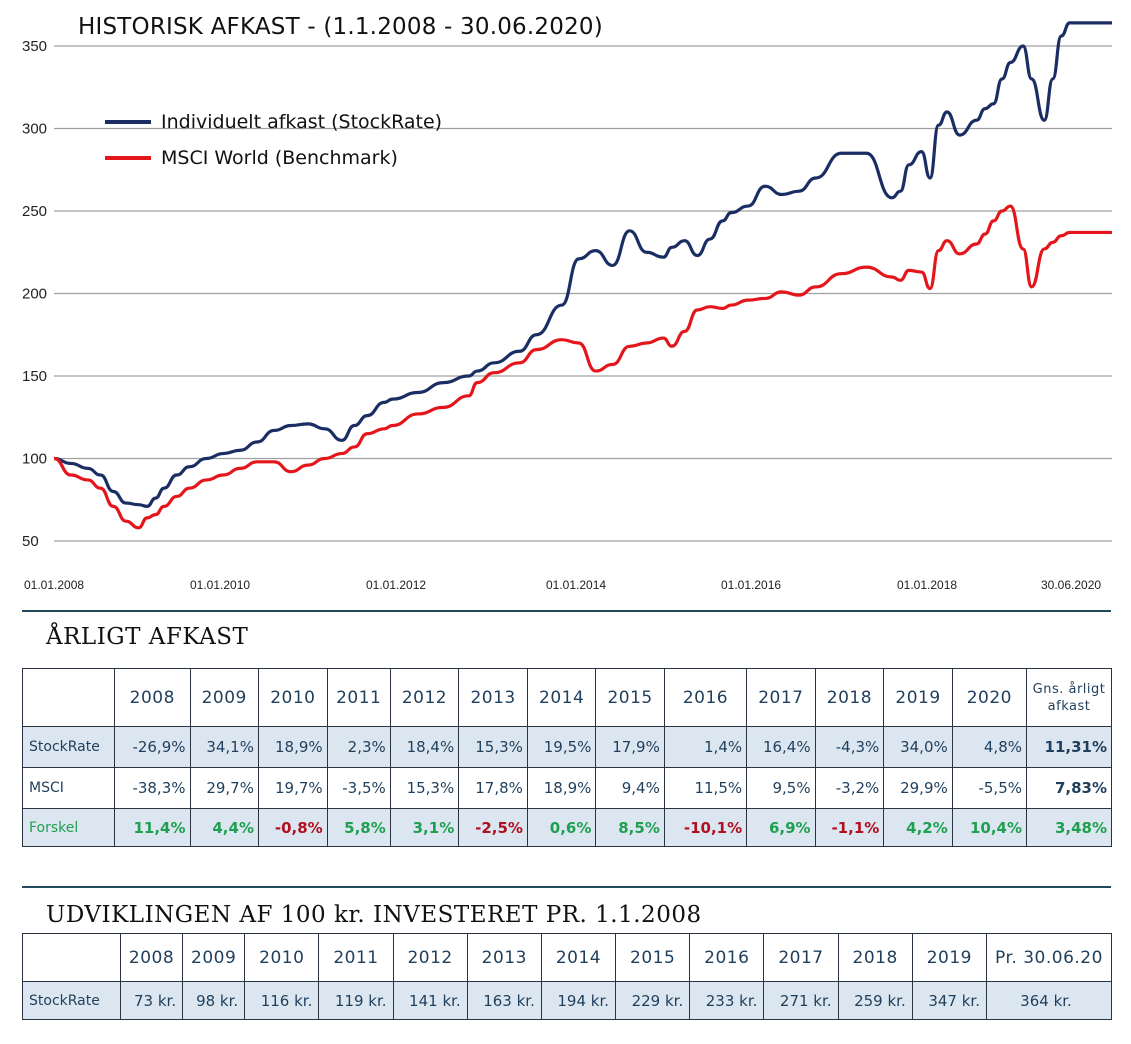 The width and height of the screenshot is (1131, 1044). I want to click on value-cell: 194 kr., so click(578, 1000).